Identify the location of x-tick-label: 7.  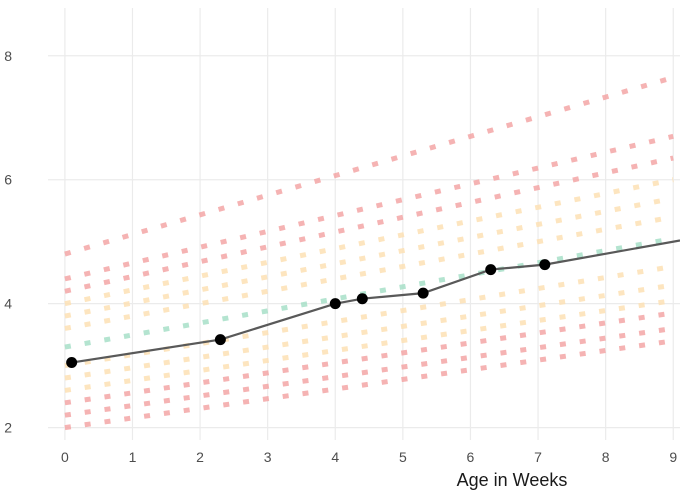
(538, 457).